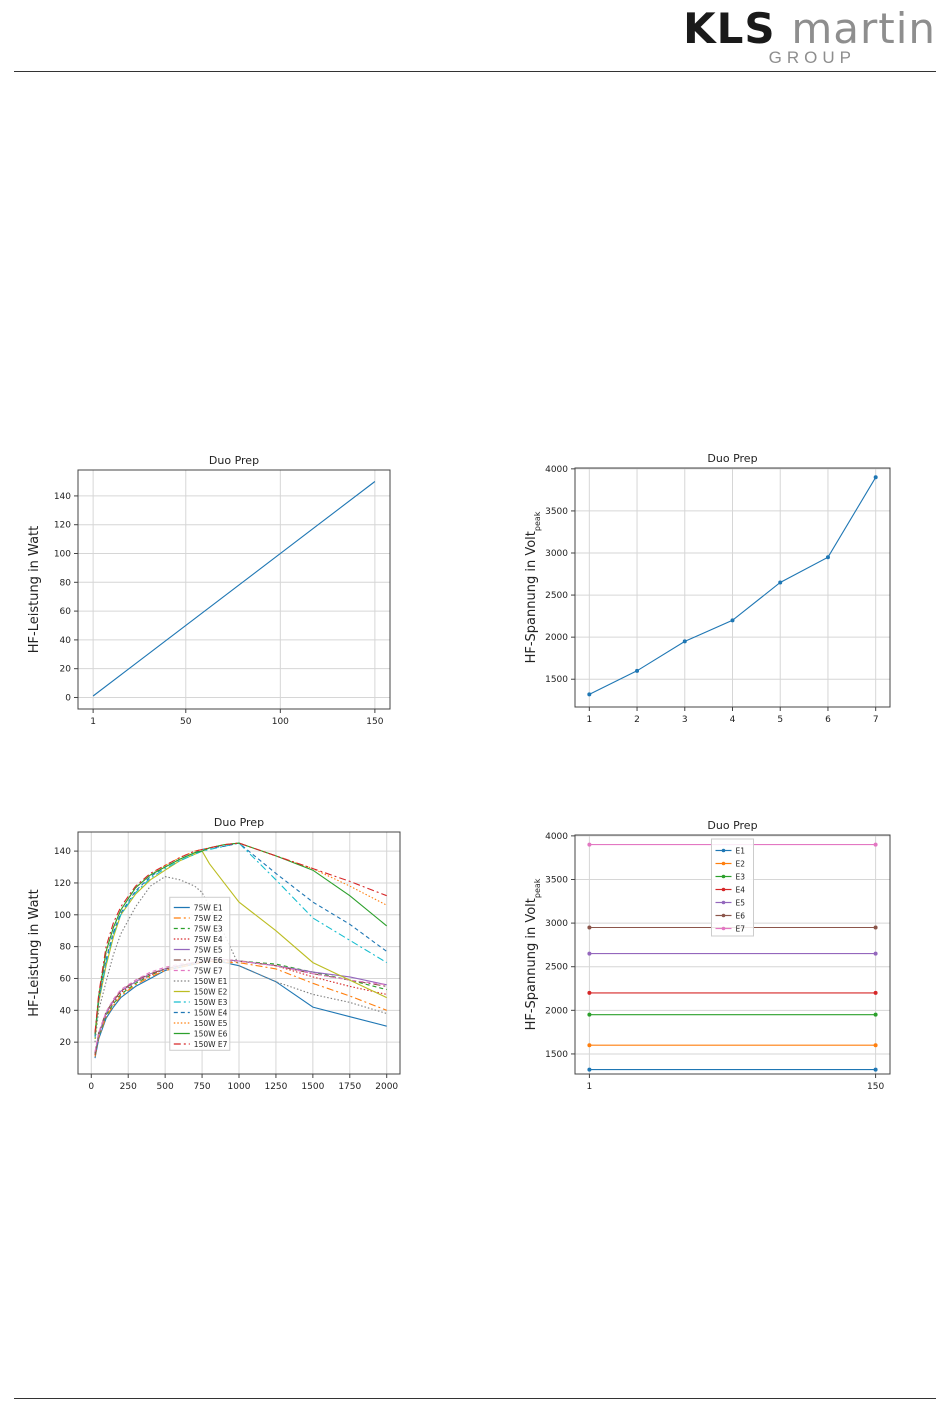  Describe the element at coordinates (211, 1034) in the screenshot. I see `legend-label: 150W E6` at that location.